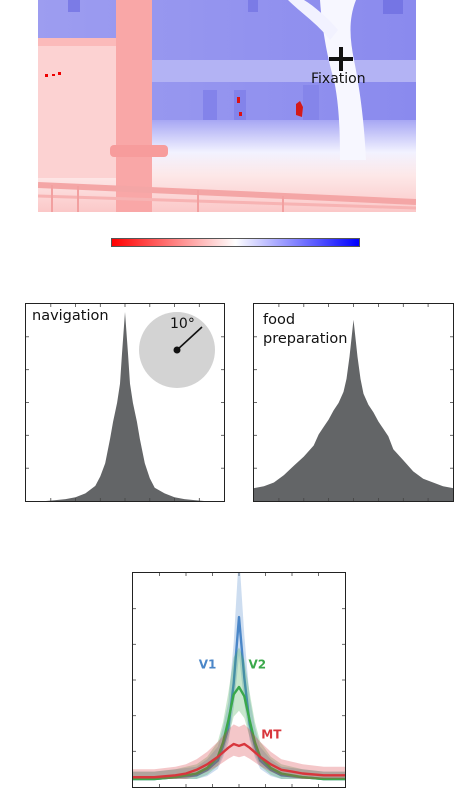 The height and width of the screenshot is (805, 454). I want to click on cortical-area-distribution-chart: V1 V2 MT, so click(239, 680).